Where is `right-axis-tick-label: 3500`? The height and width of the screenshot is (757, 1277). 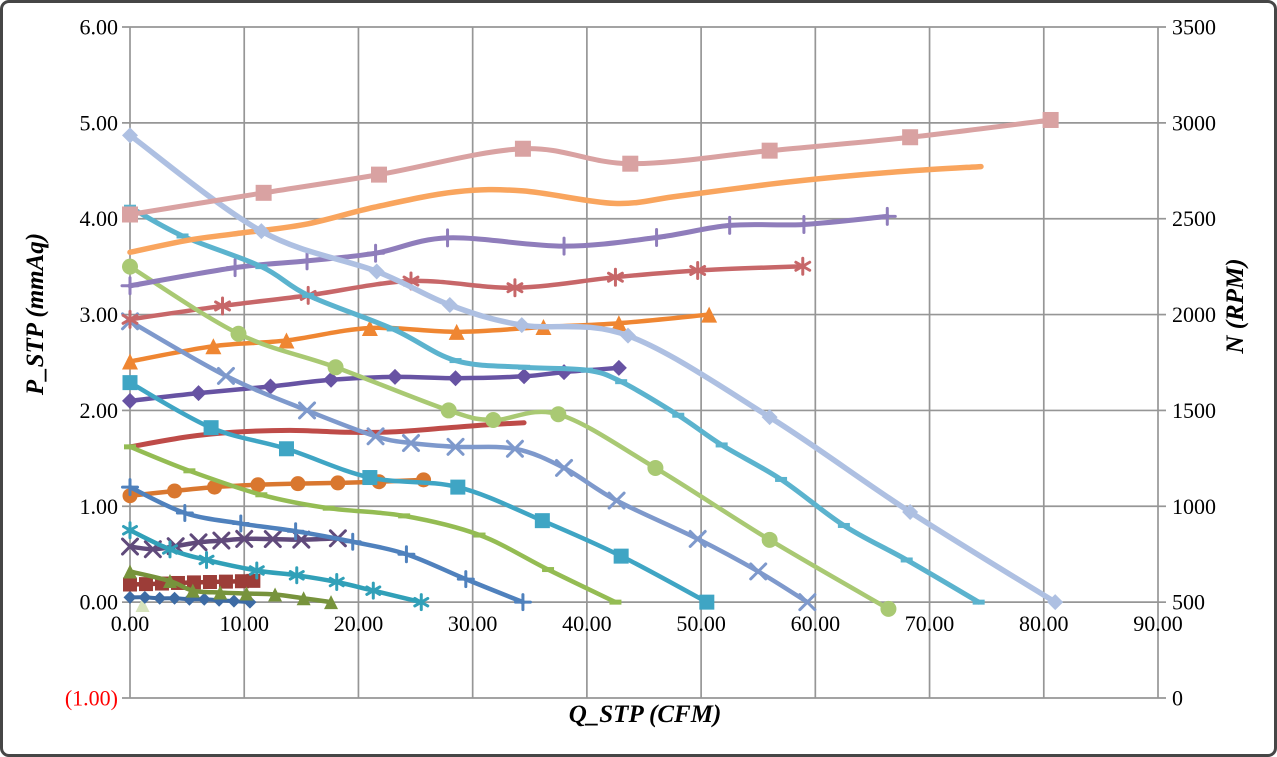
right-axis-tick-label: 3500 is located at coordinates (1194, 27).